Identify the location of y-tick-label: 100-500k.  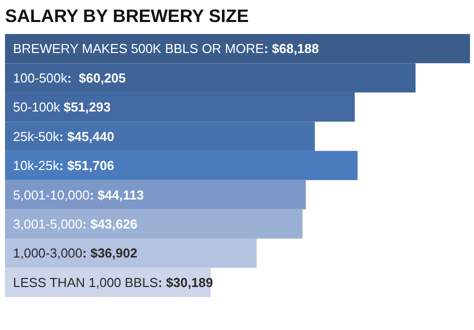
(40, 78).